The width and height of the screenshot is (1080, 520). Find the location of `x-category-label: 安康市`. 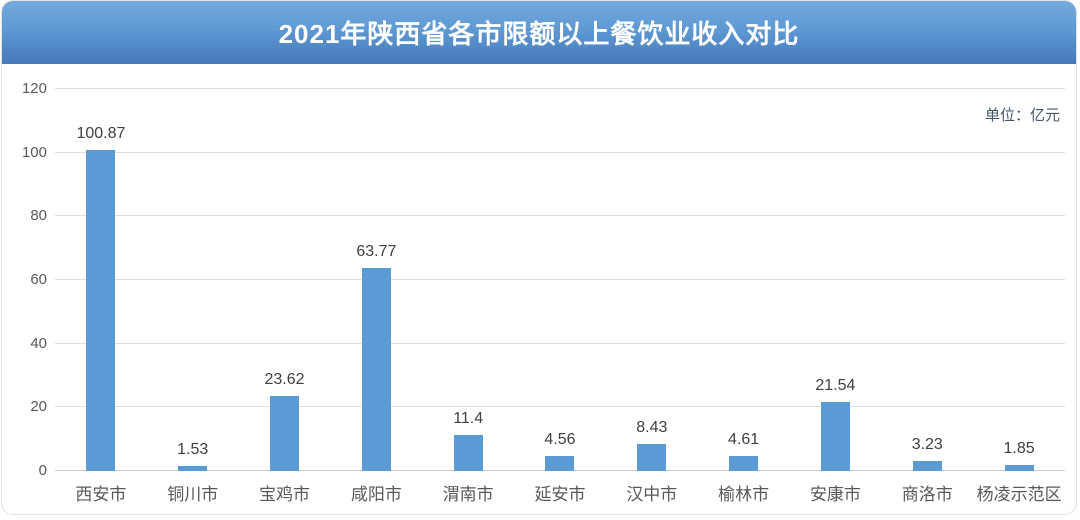

x-category-label: 安康市 is located at coordinates (835, 494).